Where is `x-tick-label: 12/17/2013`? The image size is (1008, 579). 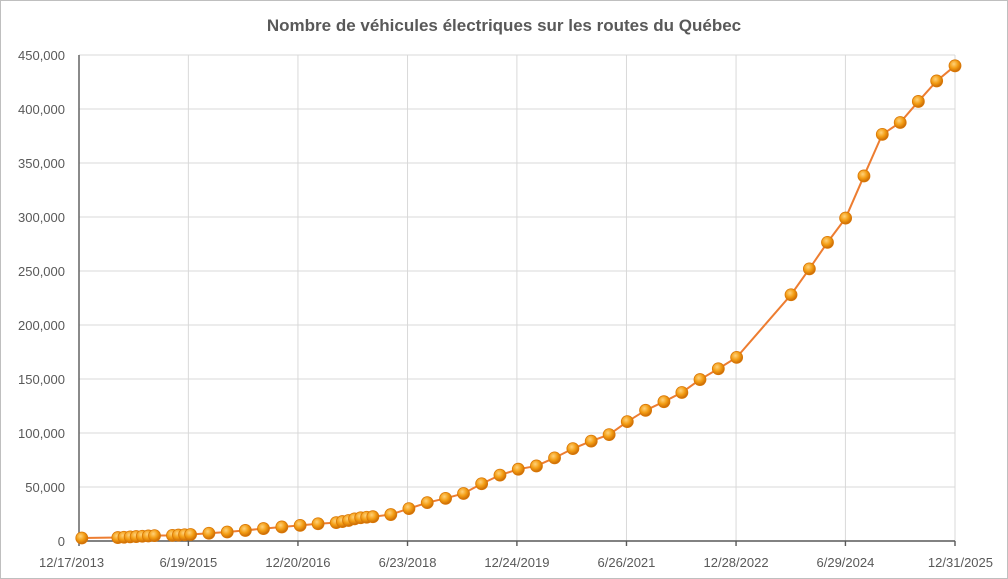 x-tick-label: 12/17/2013 is located at coordinates (71, 562).